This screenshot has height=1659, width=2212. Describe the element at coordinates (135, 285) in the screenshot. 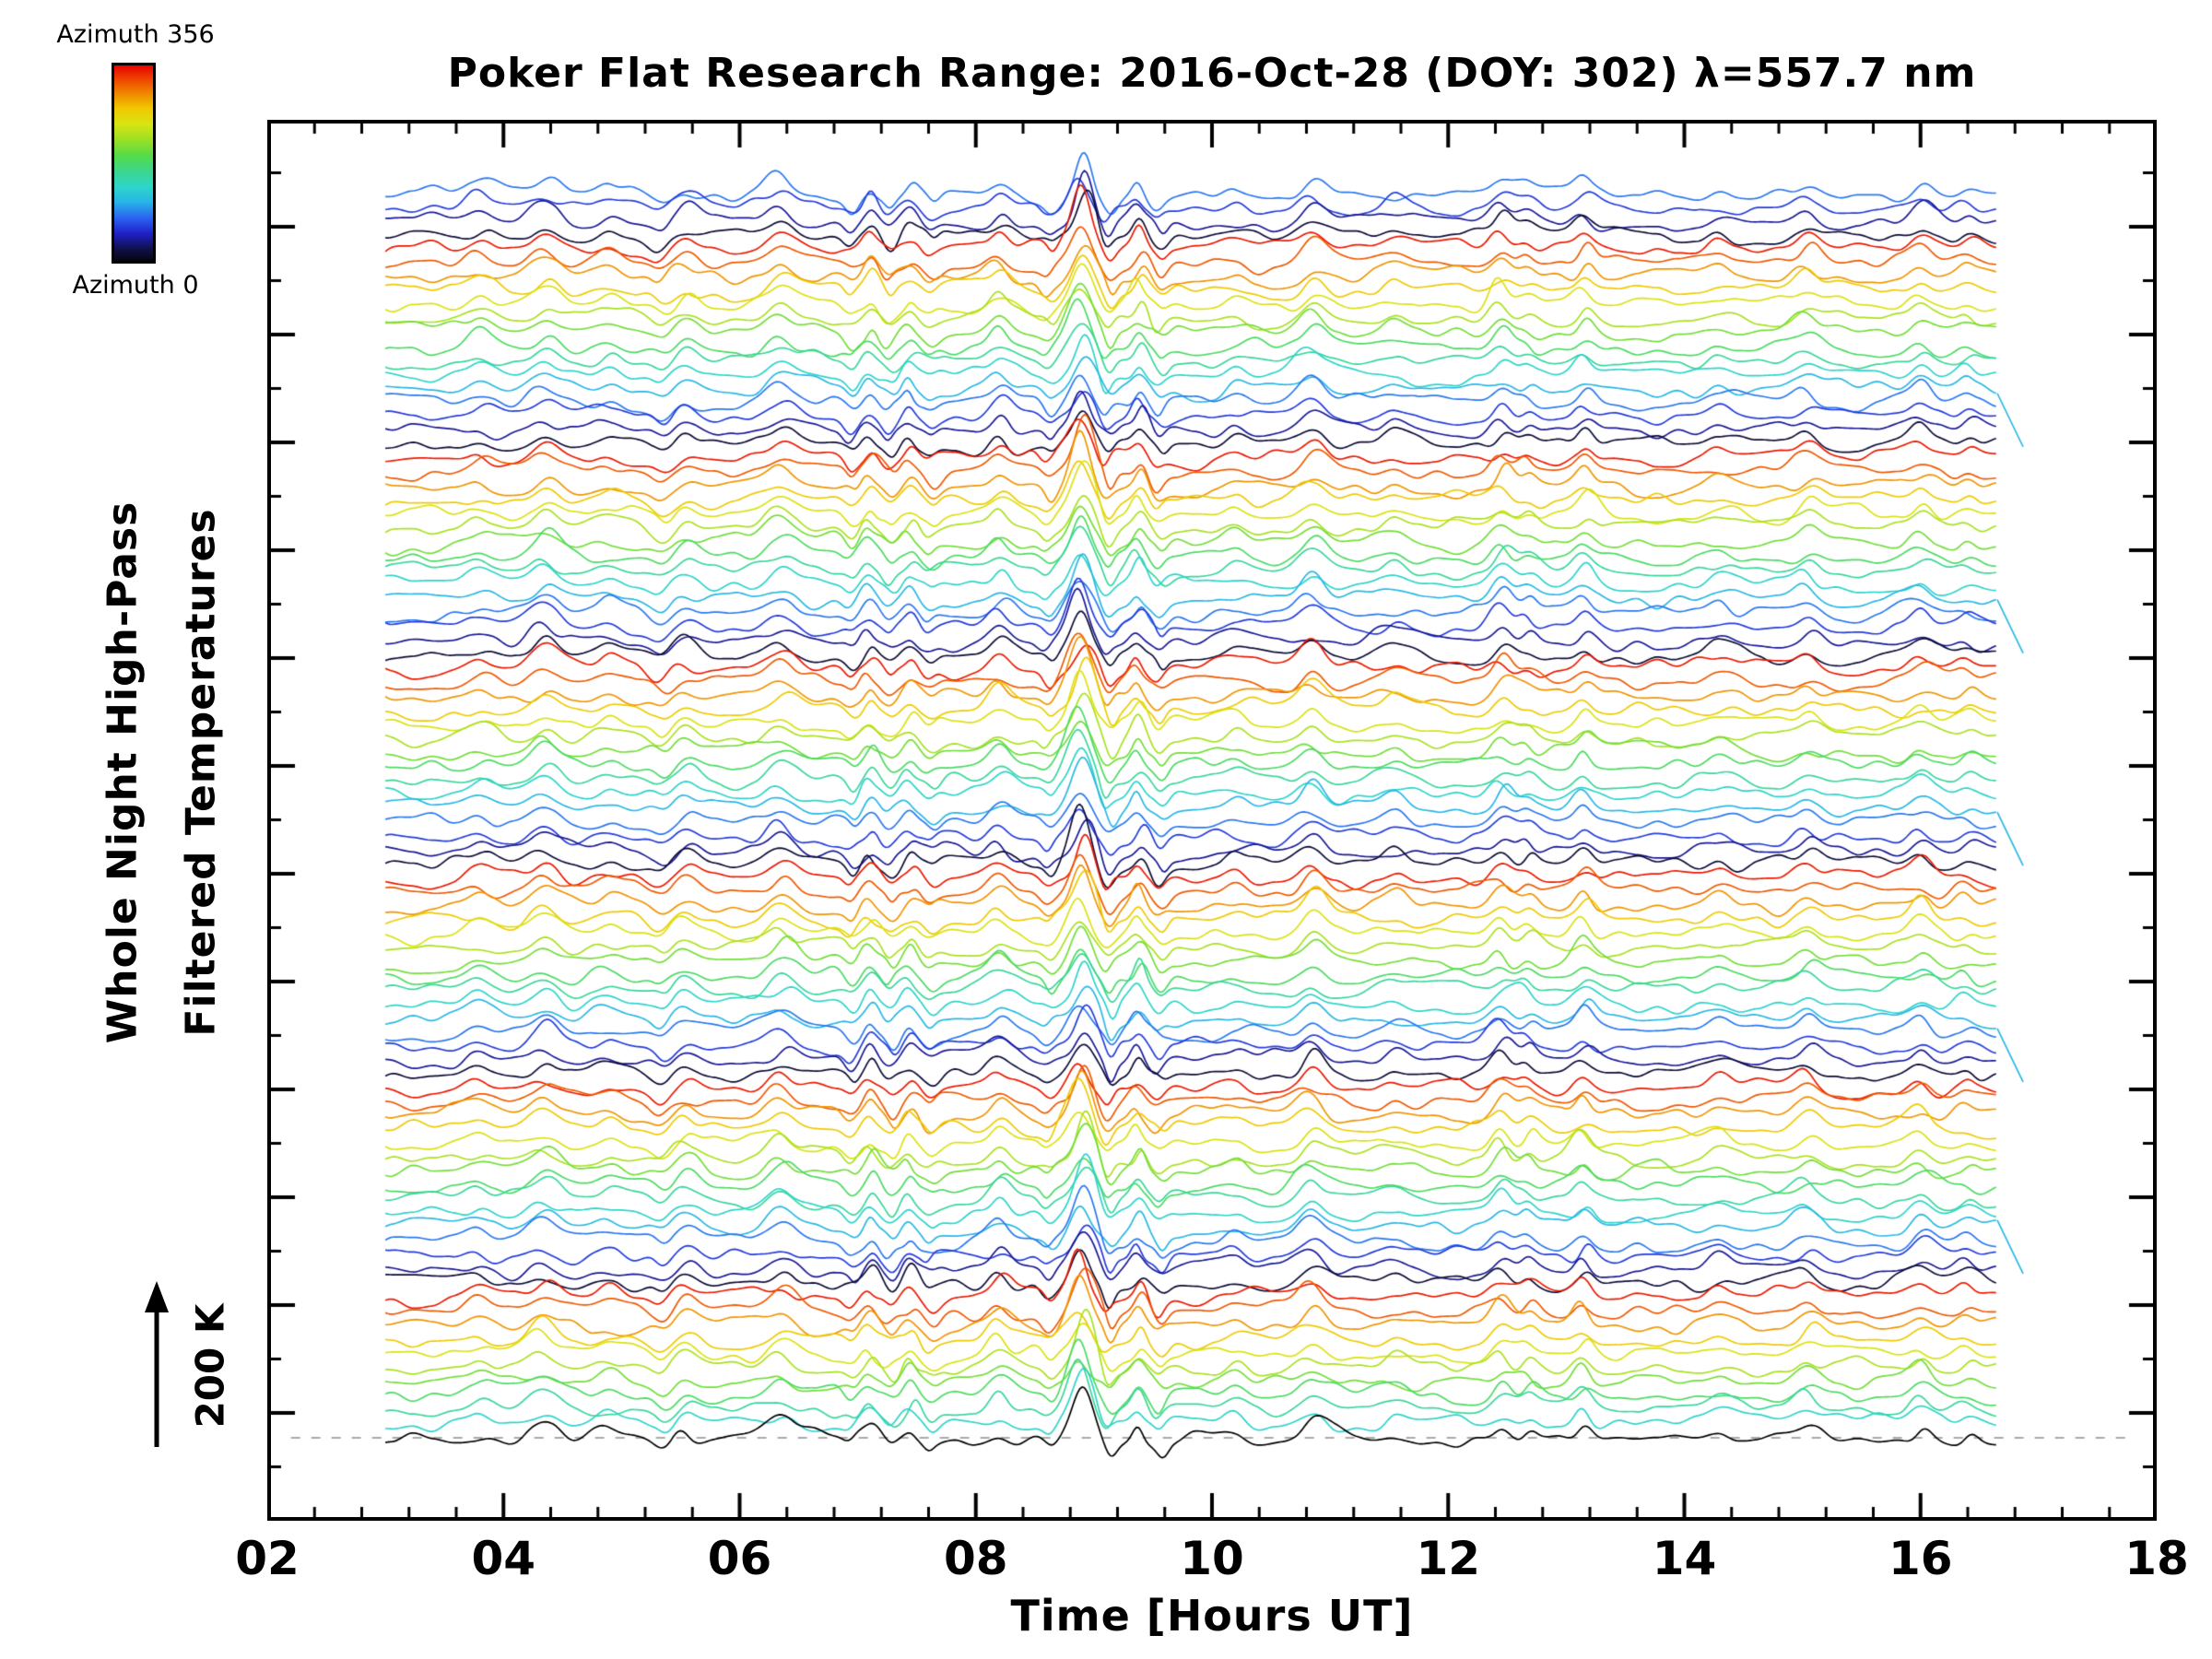

I see `colorbar-bottom-label: Azimuth 0` at that location.